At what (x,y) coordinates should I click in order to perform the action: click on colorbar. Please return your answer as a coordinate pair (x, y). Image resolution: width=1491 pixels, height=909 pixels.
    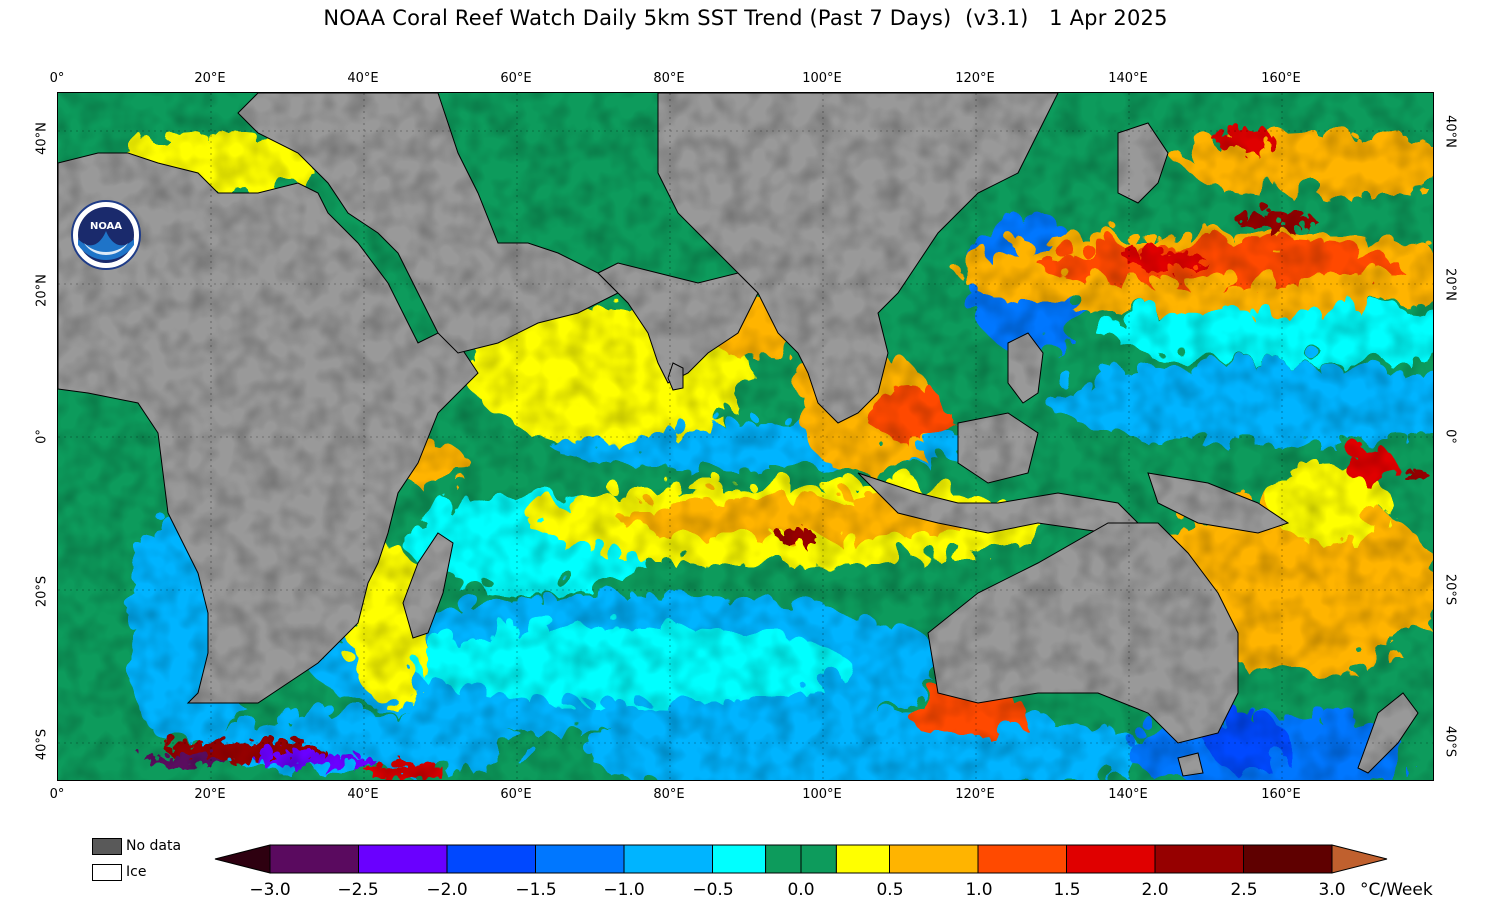
    Looking at the image, I should click on (801, 859).